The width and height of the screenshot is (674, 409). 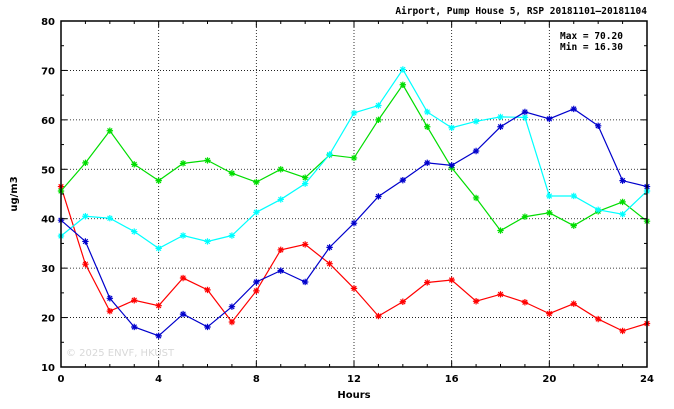 What do you see at coordinates (48, 170) in the screenshot?
I see `y-tick-label: 50` at bounding box center [48, 170].